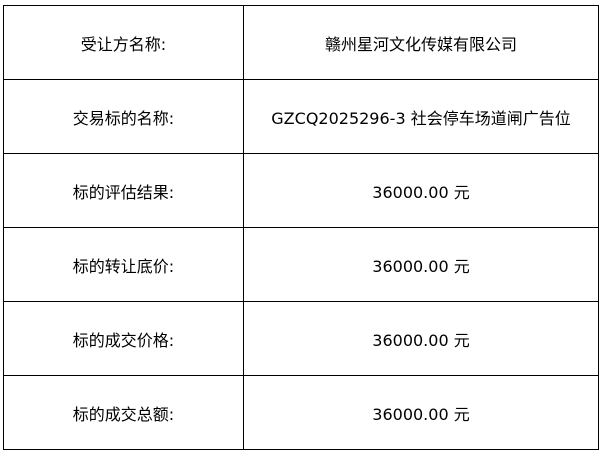 This screenshot has width=601, height=457. Describe the element at coordinates (123, 412) in the screenshot. I see `row-label: 标的成交总额:` at that location.